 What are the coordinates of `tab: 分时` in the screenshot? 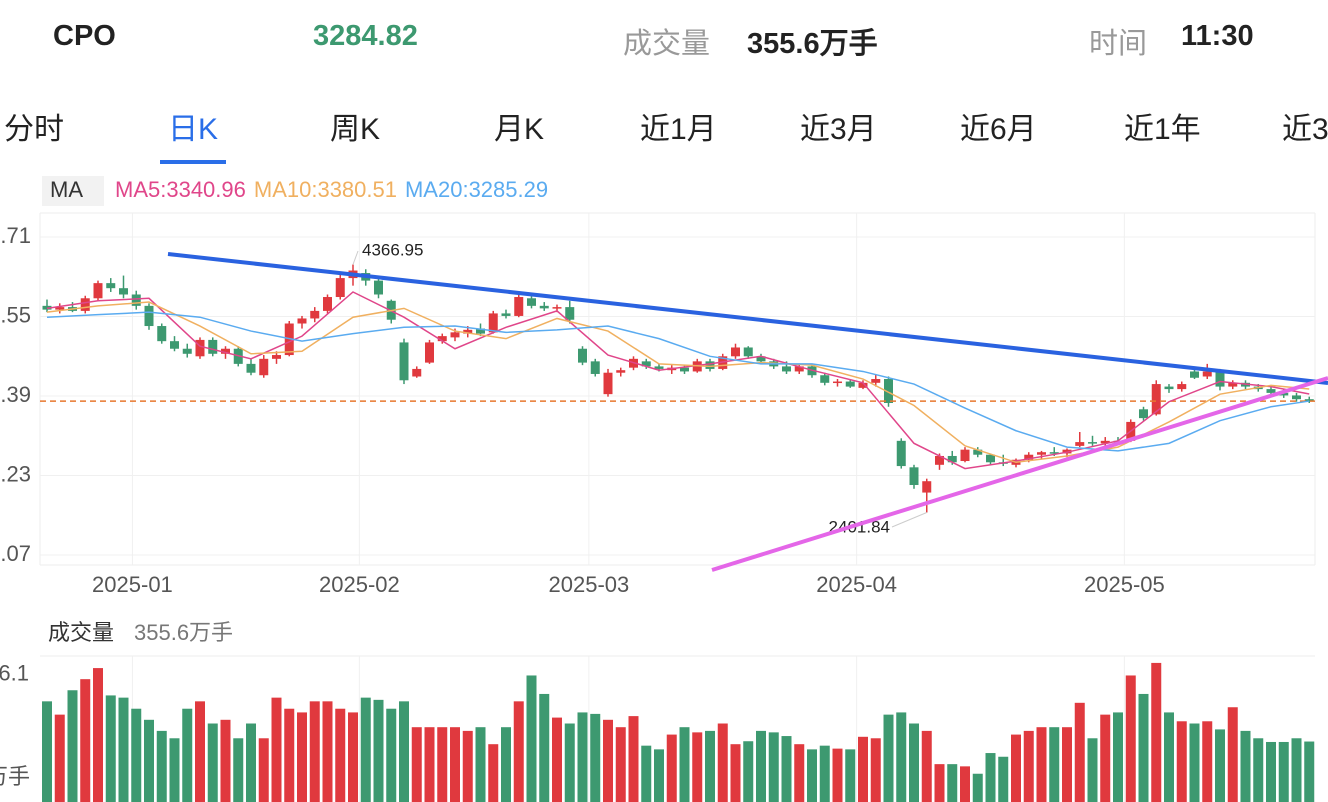 It's located at (34, 129).